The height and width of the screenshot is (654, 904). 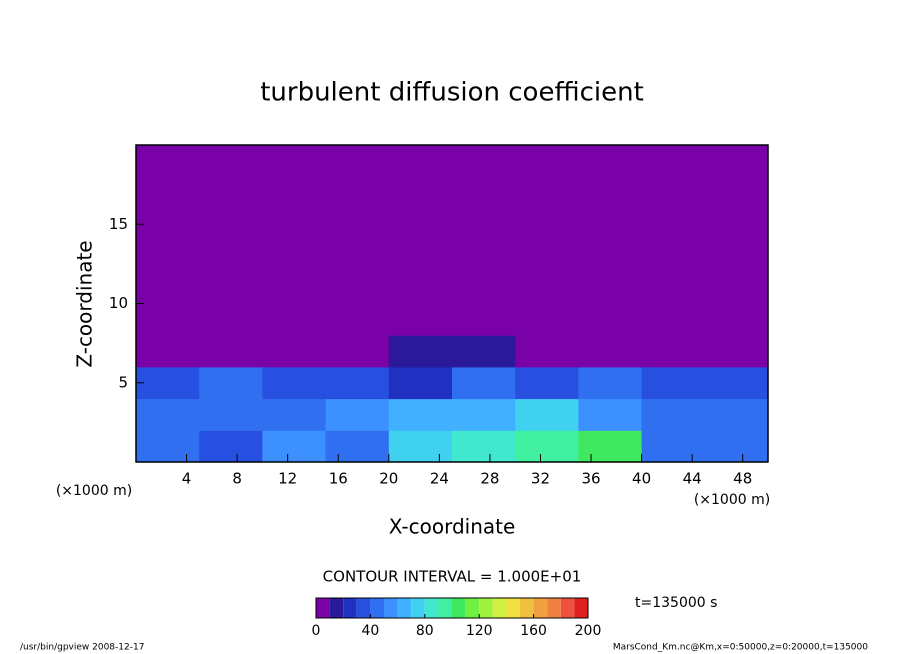 What do you see at coordinates (82, 648) in the screenshot?
I see `footer-left: /usr/bin/gpview 2008-12-17` at bounding box center [82, 648].